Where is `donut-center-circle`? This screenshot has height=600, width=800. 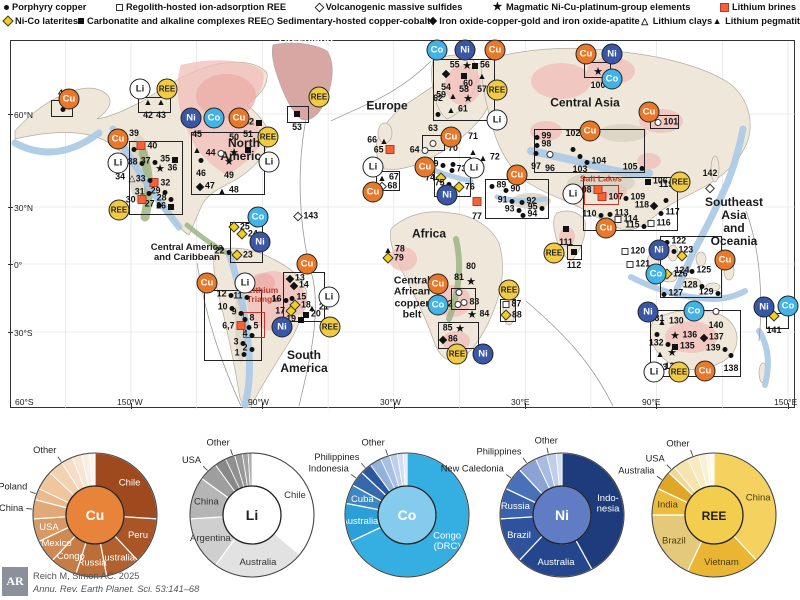
donut-center-circle is located at coordinates (714, 515).